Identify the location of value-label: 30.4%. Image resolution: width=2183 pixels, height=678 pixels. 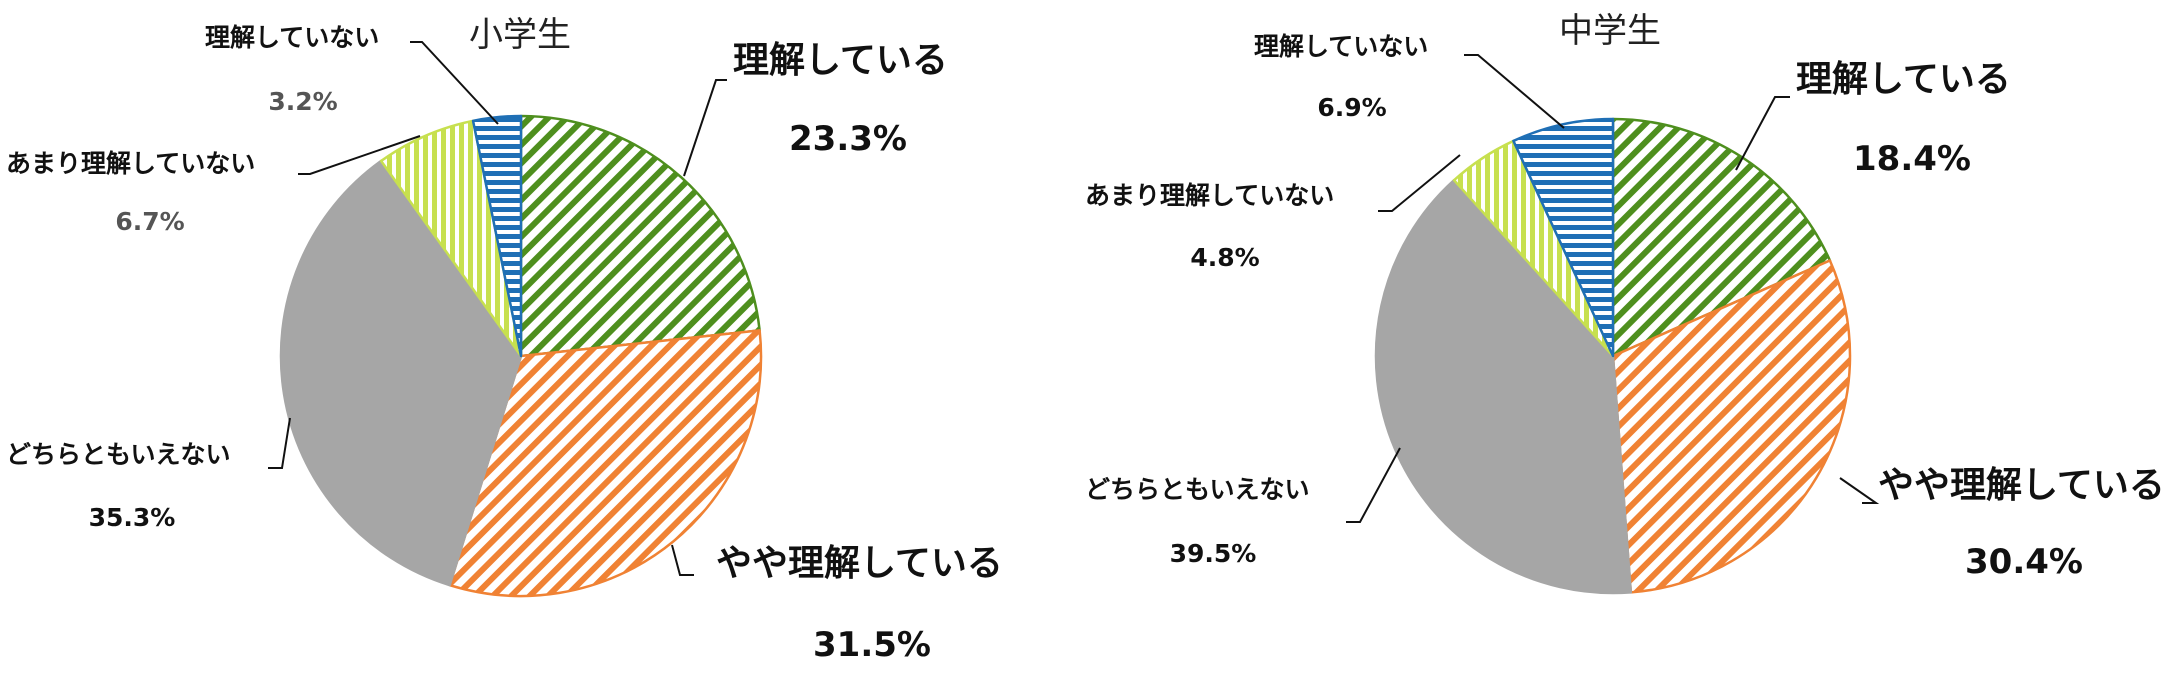
(2024, 562).